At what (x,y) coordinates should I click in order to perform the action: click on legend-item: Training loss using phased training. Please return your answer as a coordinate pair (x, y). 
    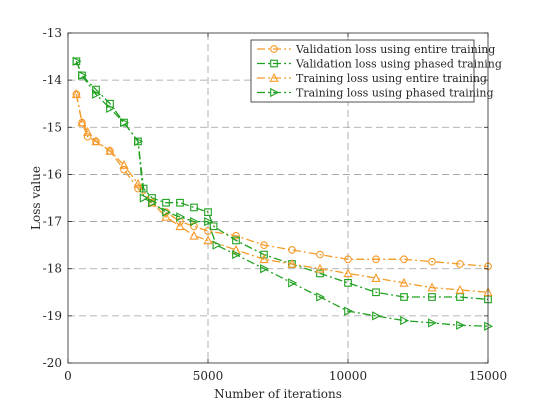
    Looking at the image, I should click on (375, 93).